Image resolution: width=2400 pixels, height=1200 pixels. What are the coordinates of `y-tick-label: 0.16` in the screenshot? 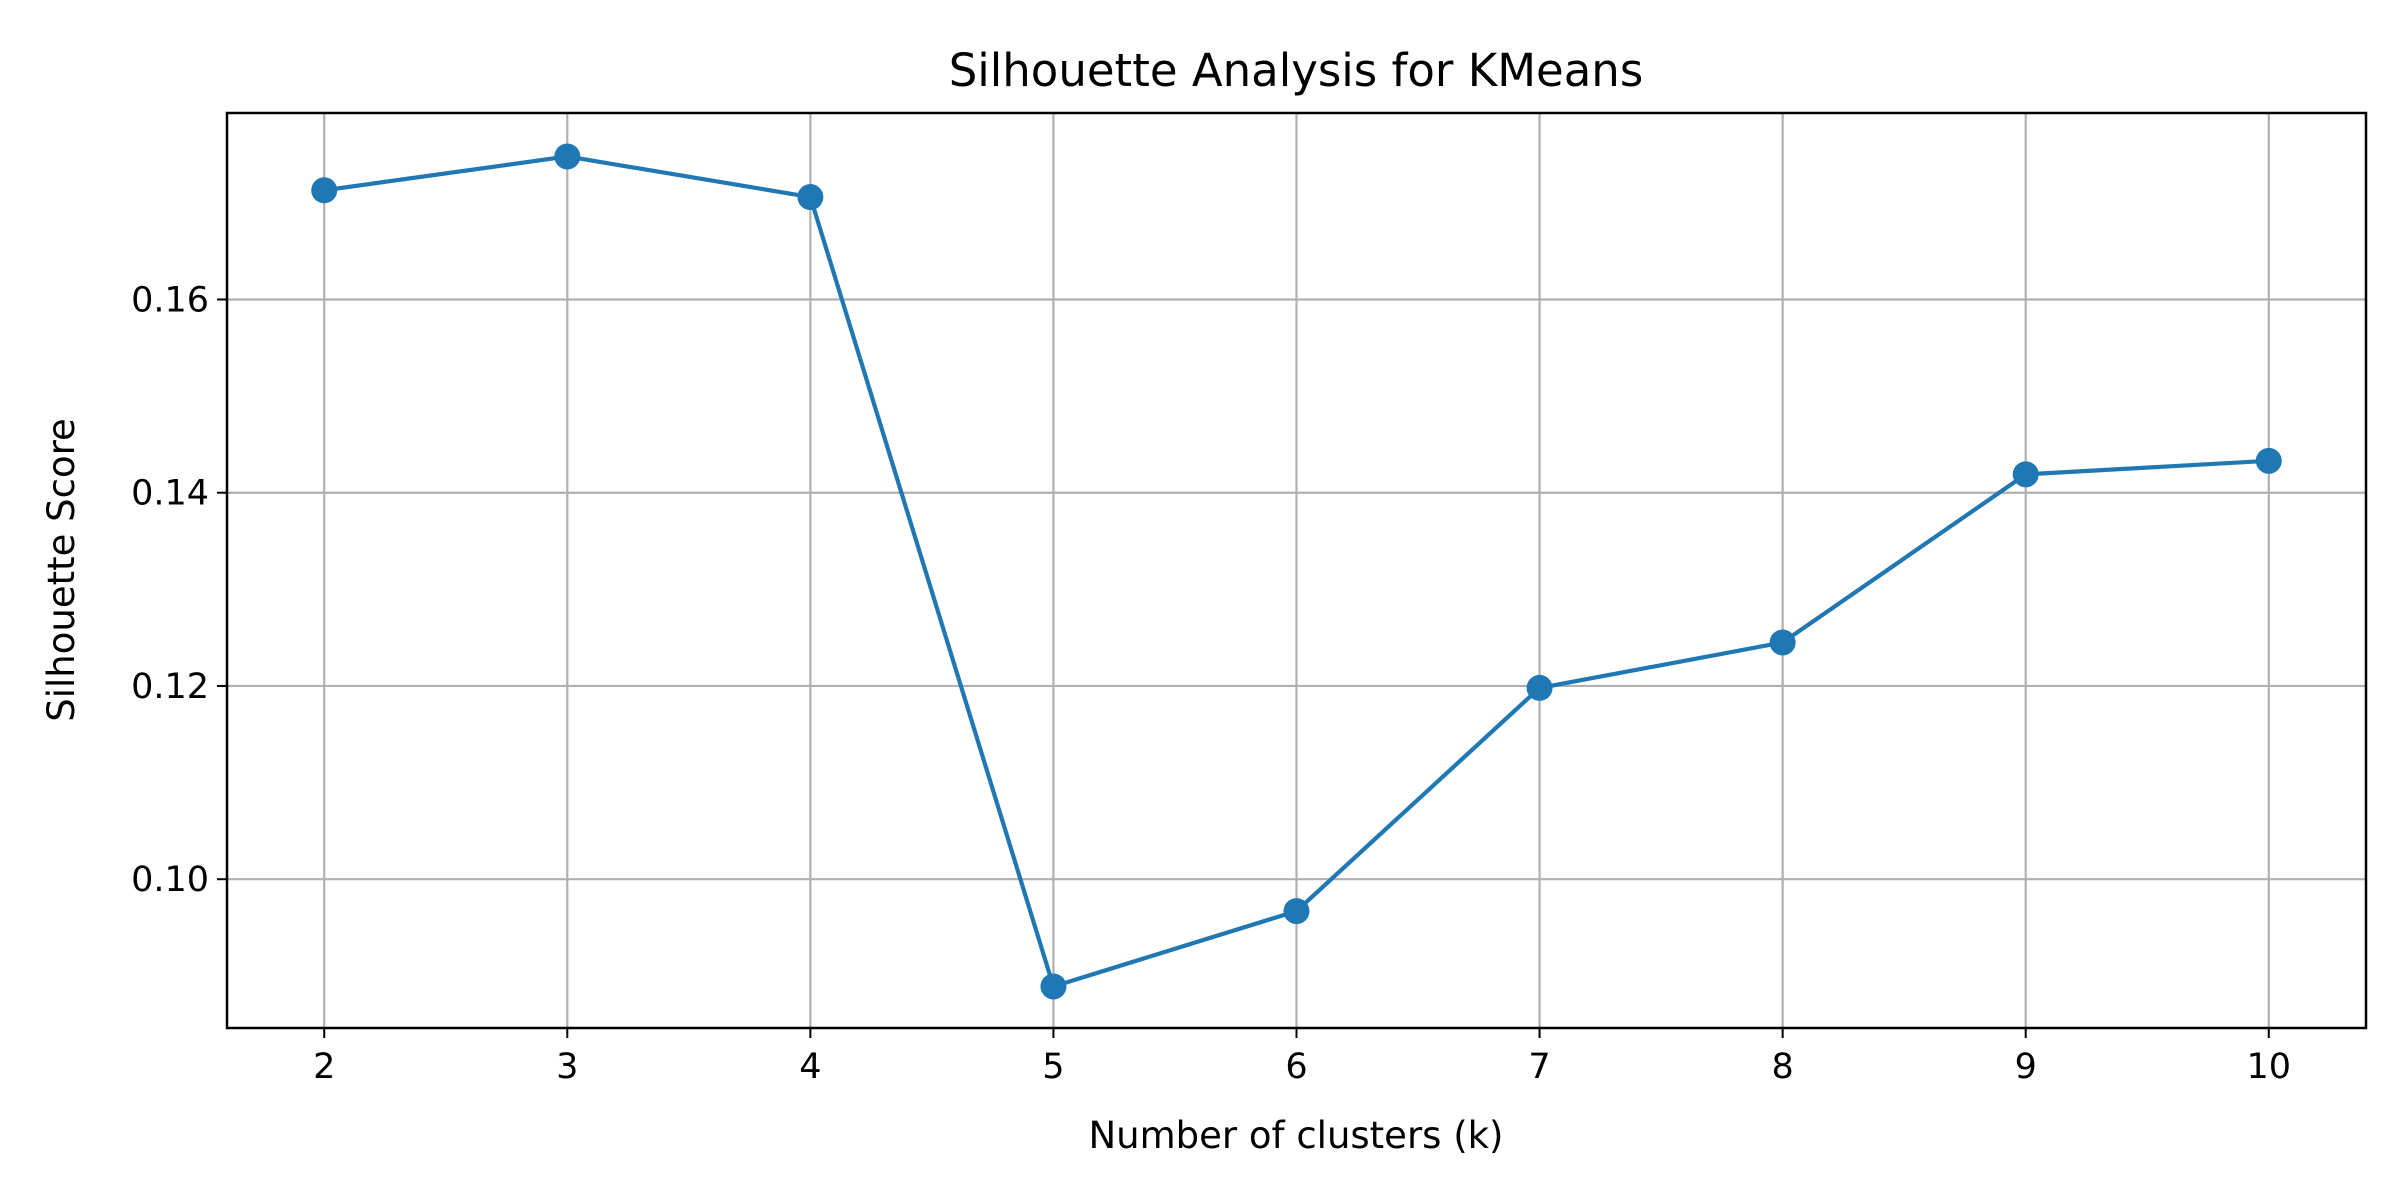 It's located at (170, 300).